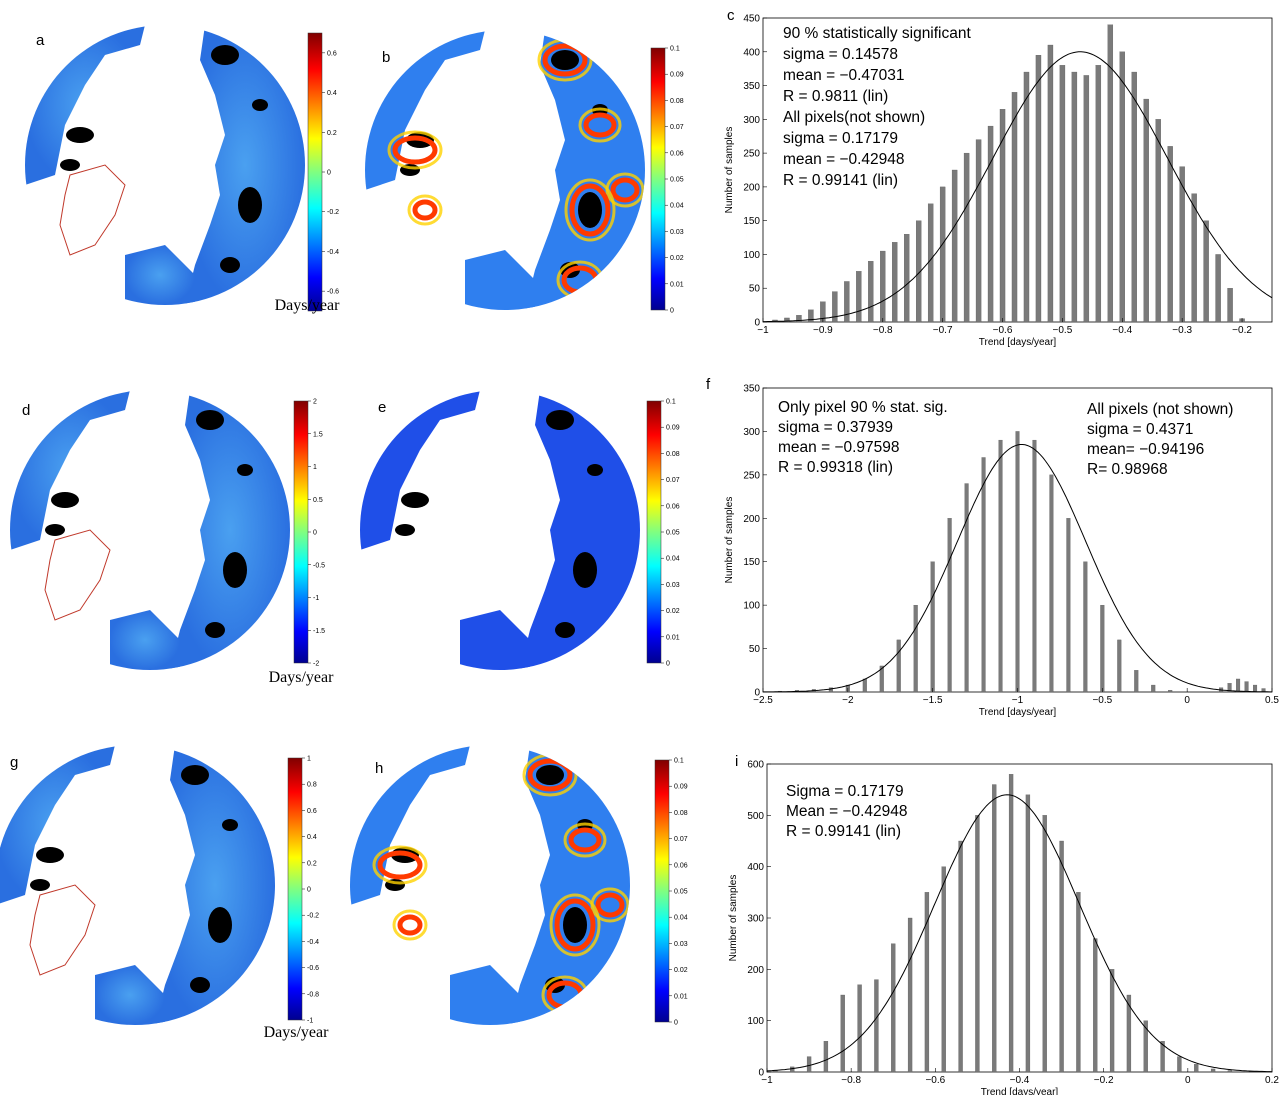 The height and width of the screenshot is (1100, 1286). I want to click on colorbar-tick-label: 0.2, so click(332, 133).